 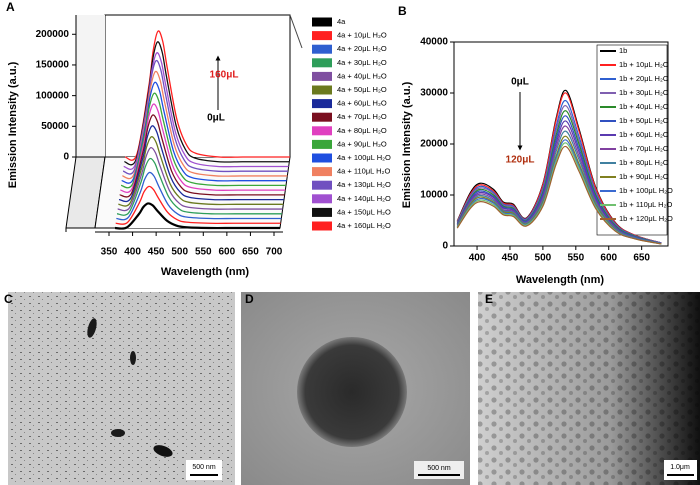 I want to click on legend-label: 1b + 30μL H₂O, so click(x=644, y=92).